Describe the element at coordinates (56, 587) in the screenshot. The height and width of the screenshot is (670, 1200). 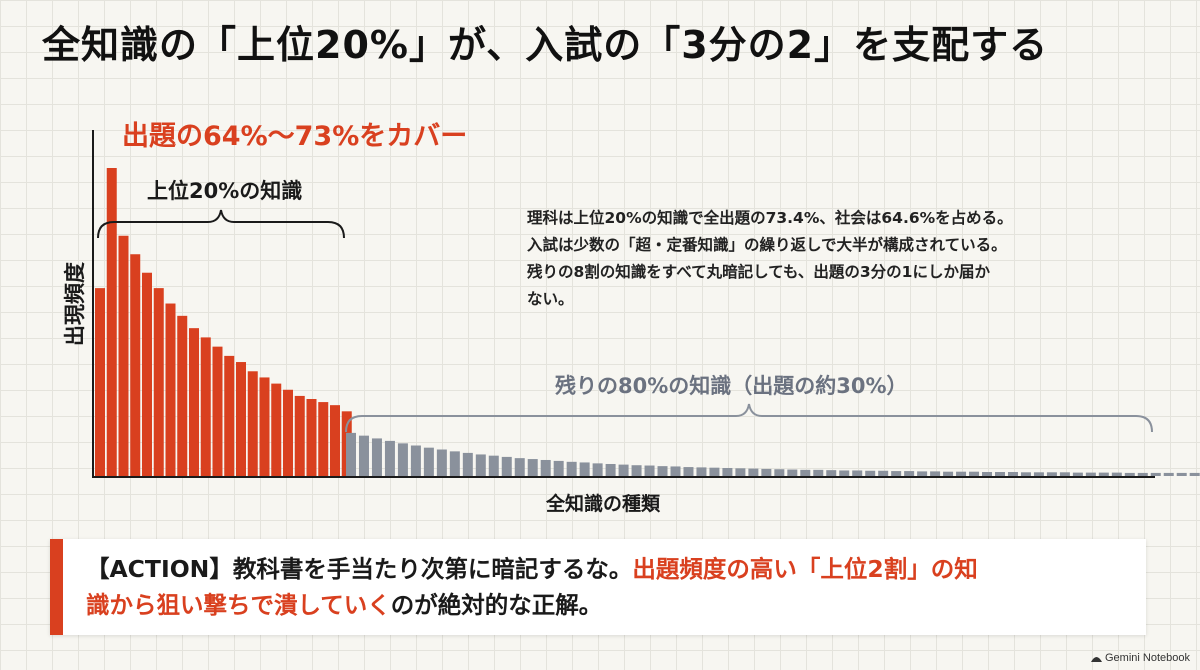
I see `action-accent-bar` at that location.